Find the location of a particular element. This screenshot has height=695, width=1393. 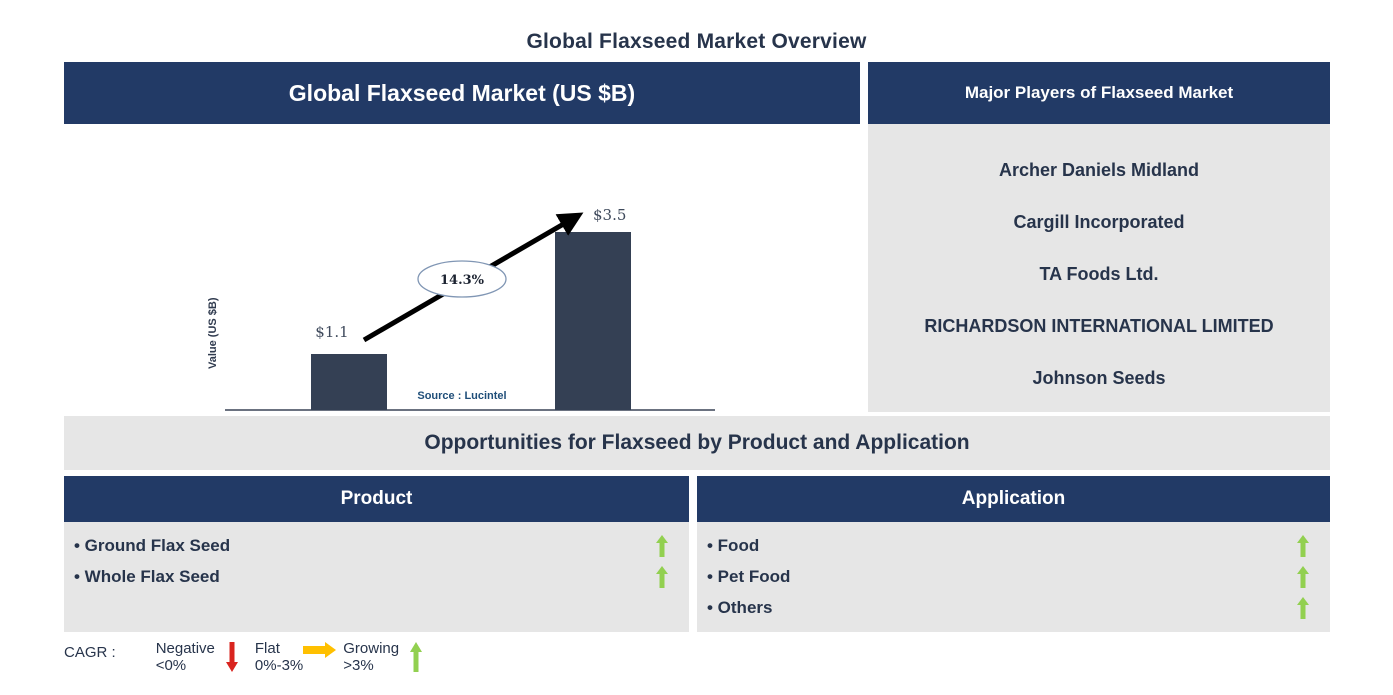

list-item: TA Foods Ltd. is located at coordinates (1099, 274).